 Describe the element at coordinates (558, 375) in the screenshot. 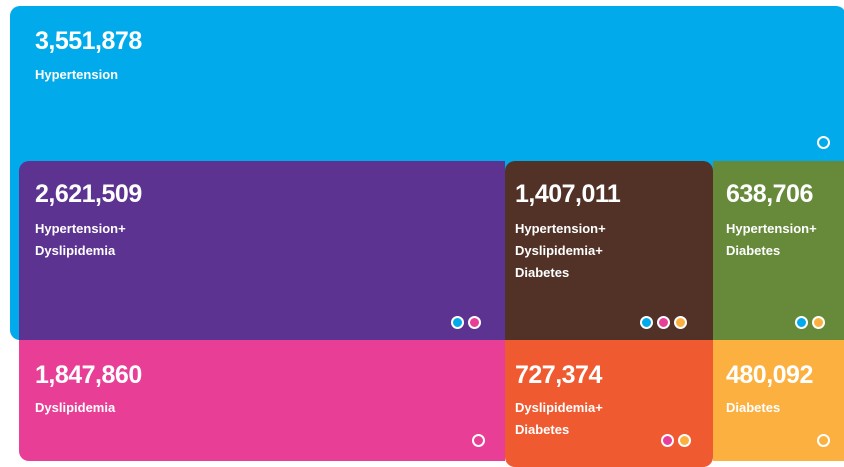

I see `tile-count: 727,374` at that location.